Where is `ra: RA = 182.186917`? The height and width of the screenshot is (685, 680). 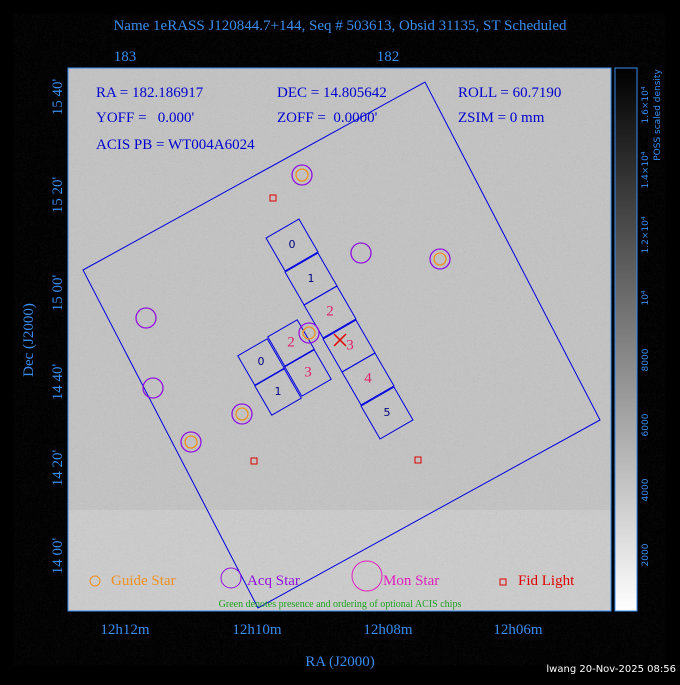 ra: RA = 182.186917 is located at coordinates (150, 93).